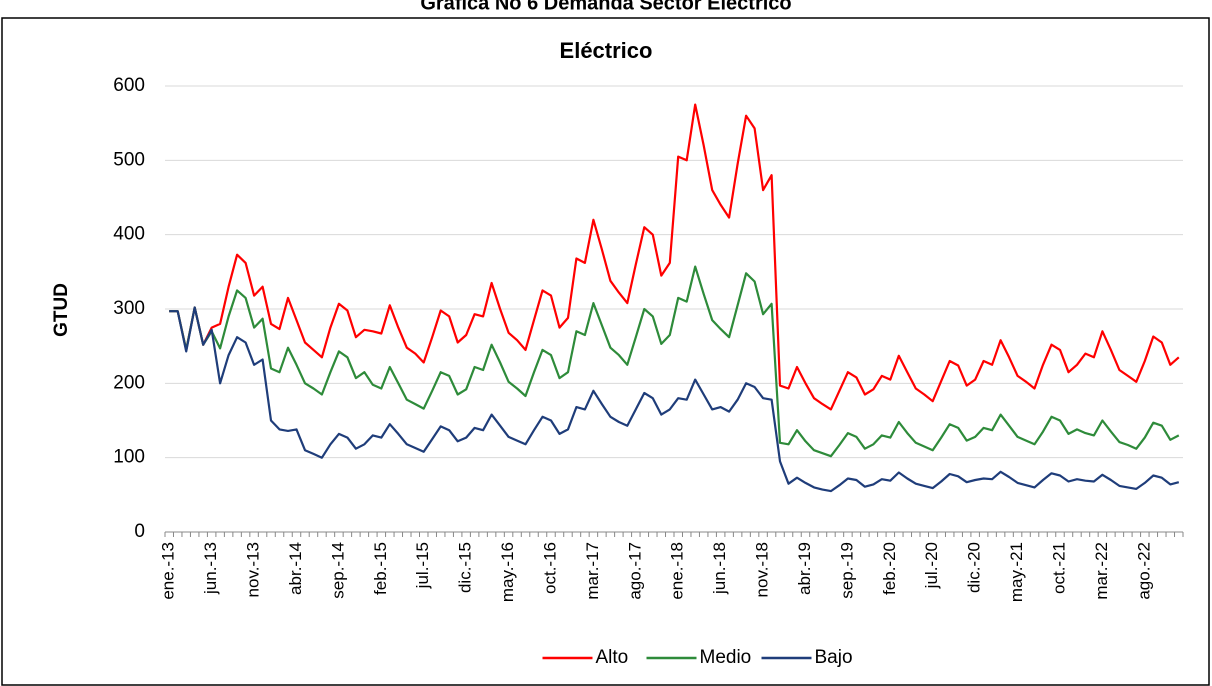 The height and width of the screenshot is (686, 1212). I want to click on y-tick-label: 300, so click(129, 308).